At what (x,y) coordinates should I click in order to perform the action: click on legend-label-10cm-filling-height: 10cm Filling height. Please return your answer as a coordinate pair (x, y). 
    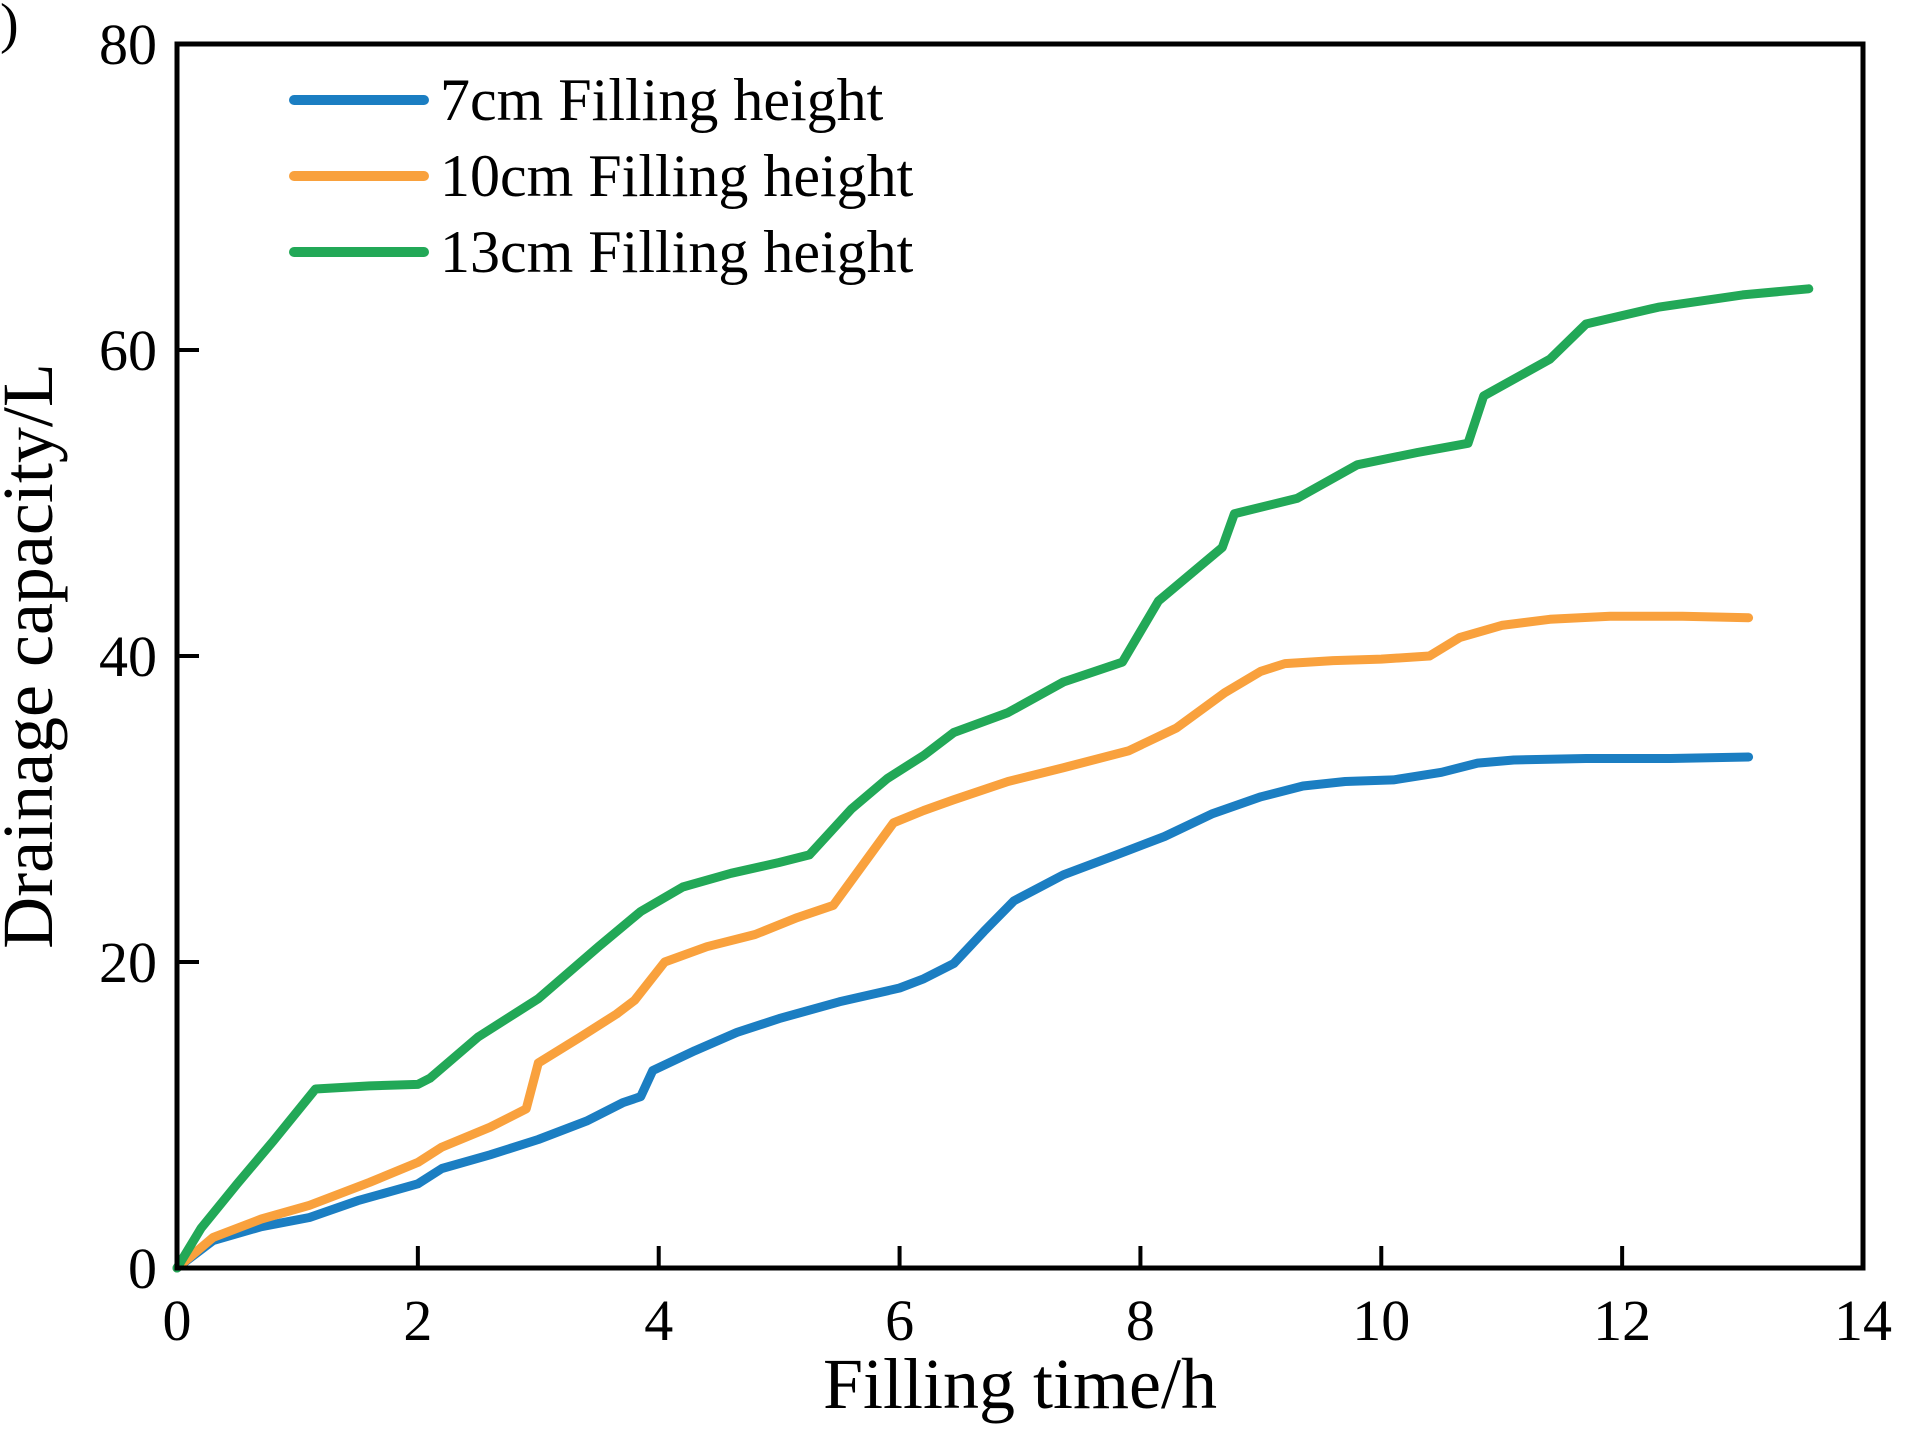
    Looking at the image, I should click on (677, 176).